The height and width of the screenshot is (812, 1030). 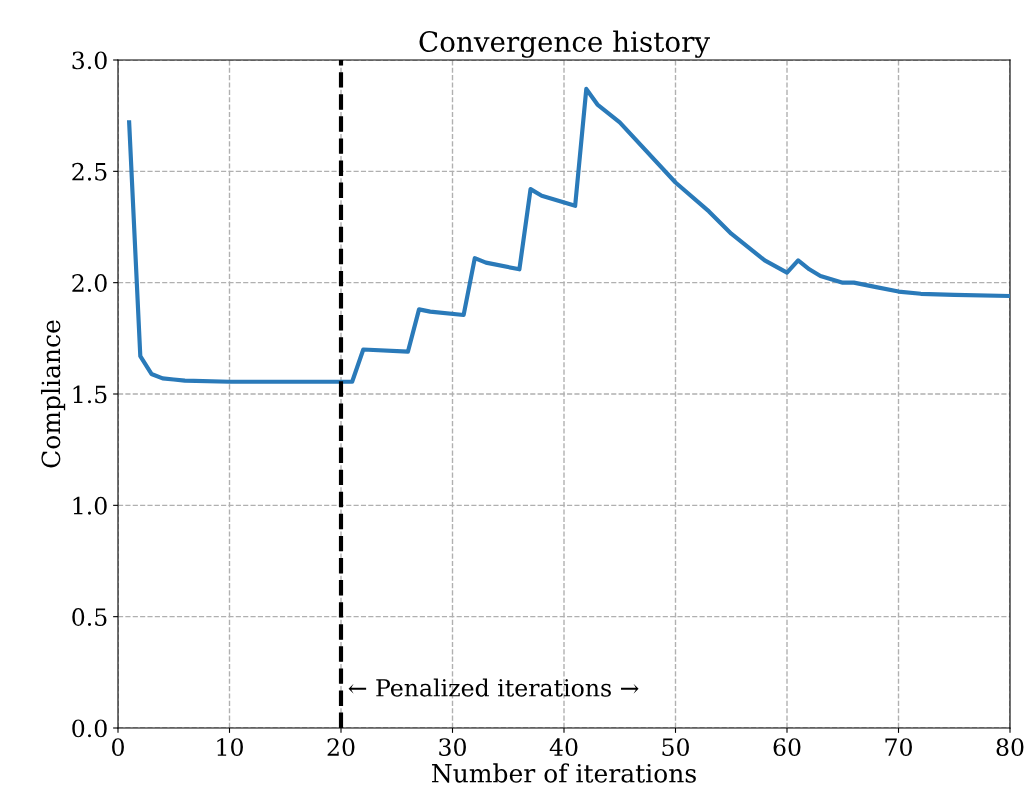 I want to click on y-tick-label: 0.0, so click(x=89, y=728).